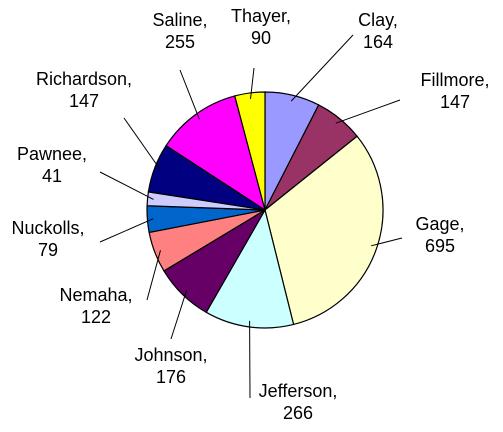  I want to click on label-name-jefferson: Jefferson,, so click(298, 391).